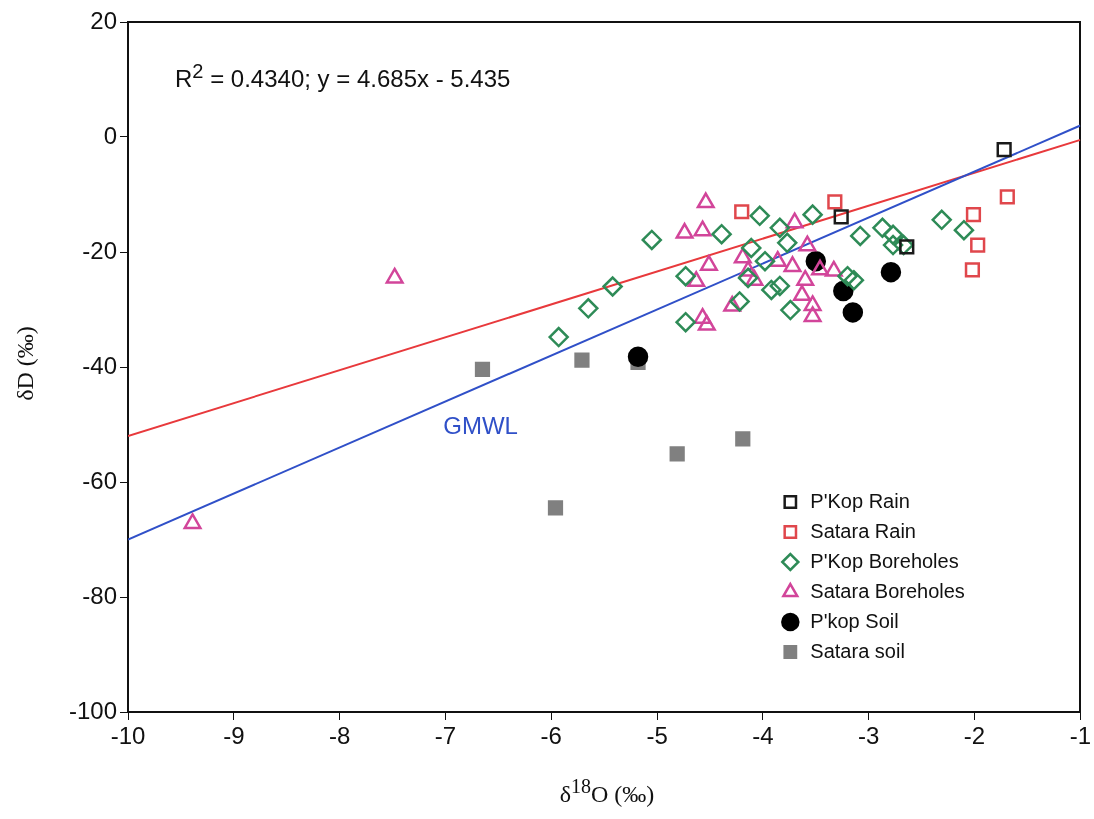 This screenshot has height=819, width=1094. I want to click on legend-label: Satara Rain, so click(863, 530).